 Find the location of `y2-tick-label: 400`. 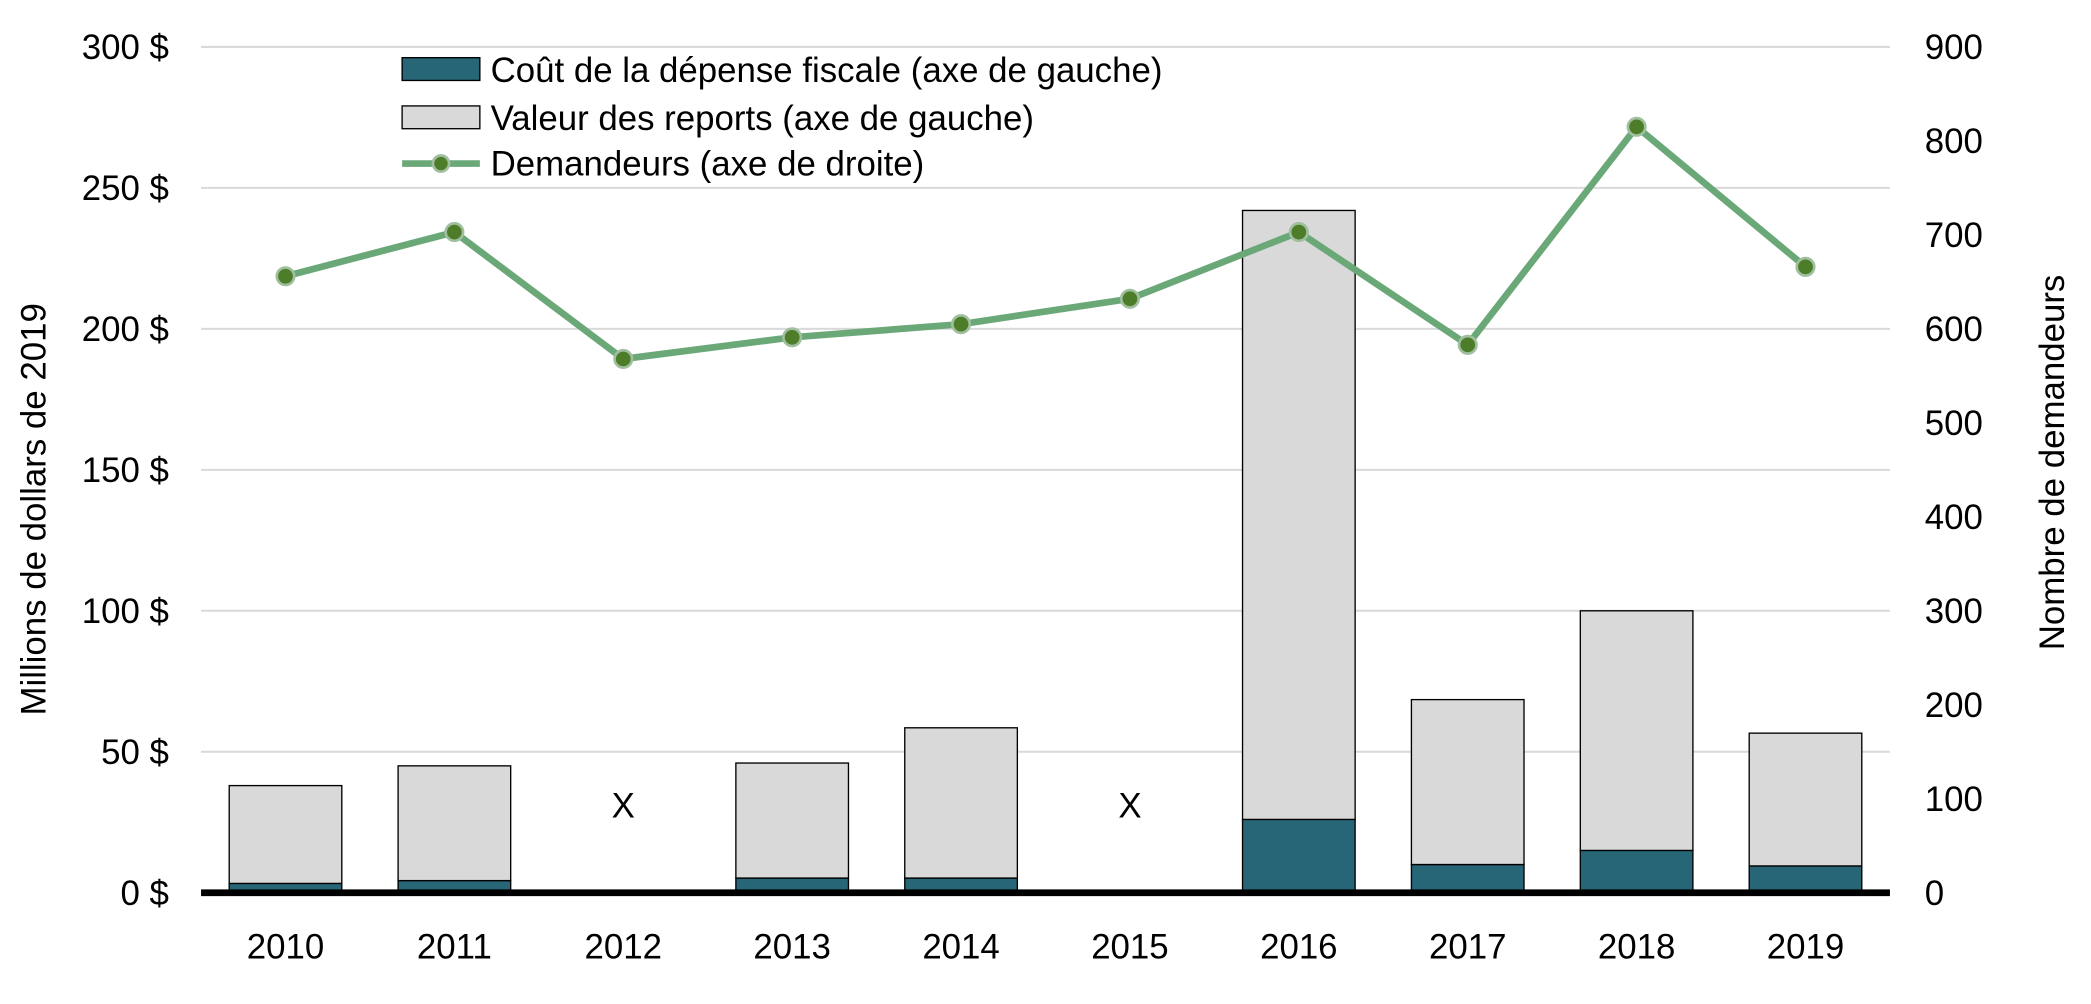

y2-tick-label: 400 is located at coordinates (1954, 517).